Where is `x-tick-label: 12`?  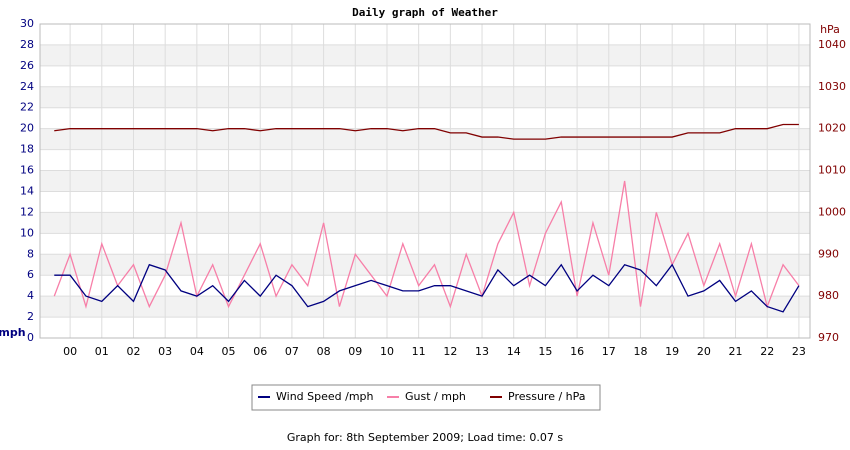 x-tick-label: 12 is located at coordinates (450, 351).